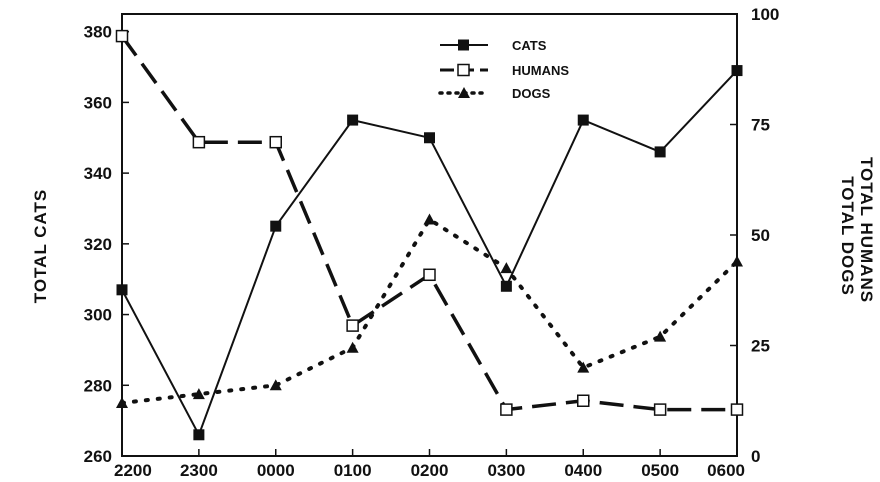 This screenshot has width=880, height=482. I want to click on left-tick-label: 300, so click(98, 315).